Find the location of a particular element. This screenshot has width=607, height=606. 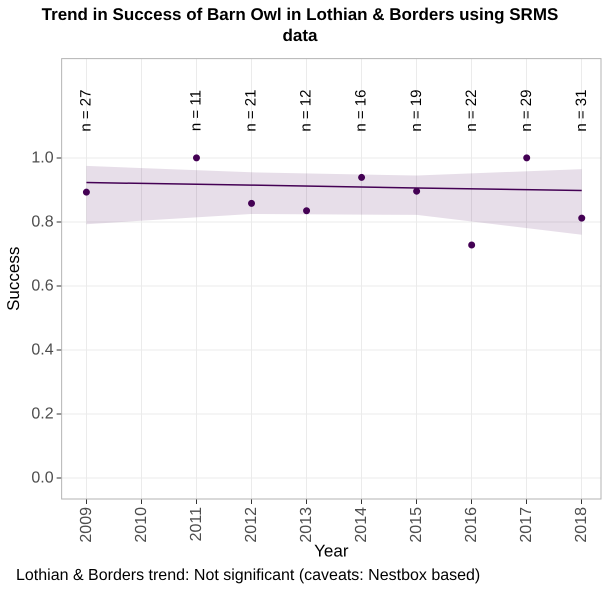

annotation: n = 31 is located at coordinates (581, 111).